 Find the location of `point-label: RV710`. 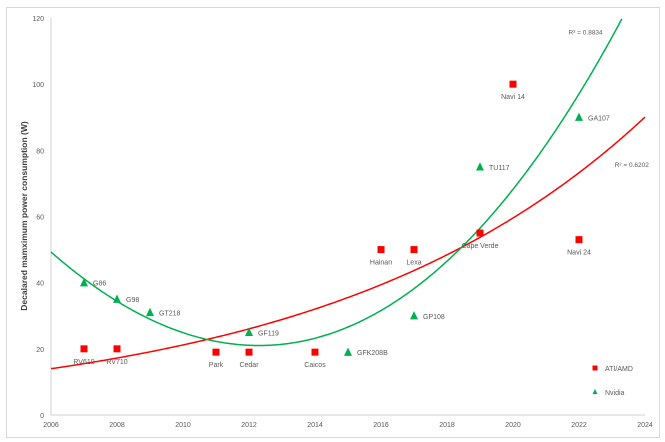

point-label: RV710 is located at coordinates (116, 362).